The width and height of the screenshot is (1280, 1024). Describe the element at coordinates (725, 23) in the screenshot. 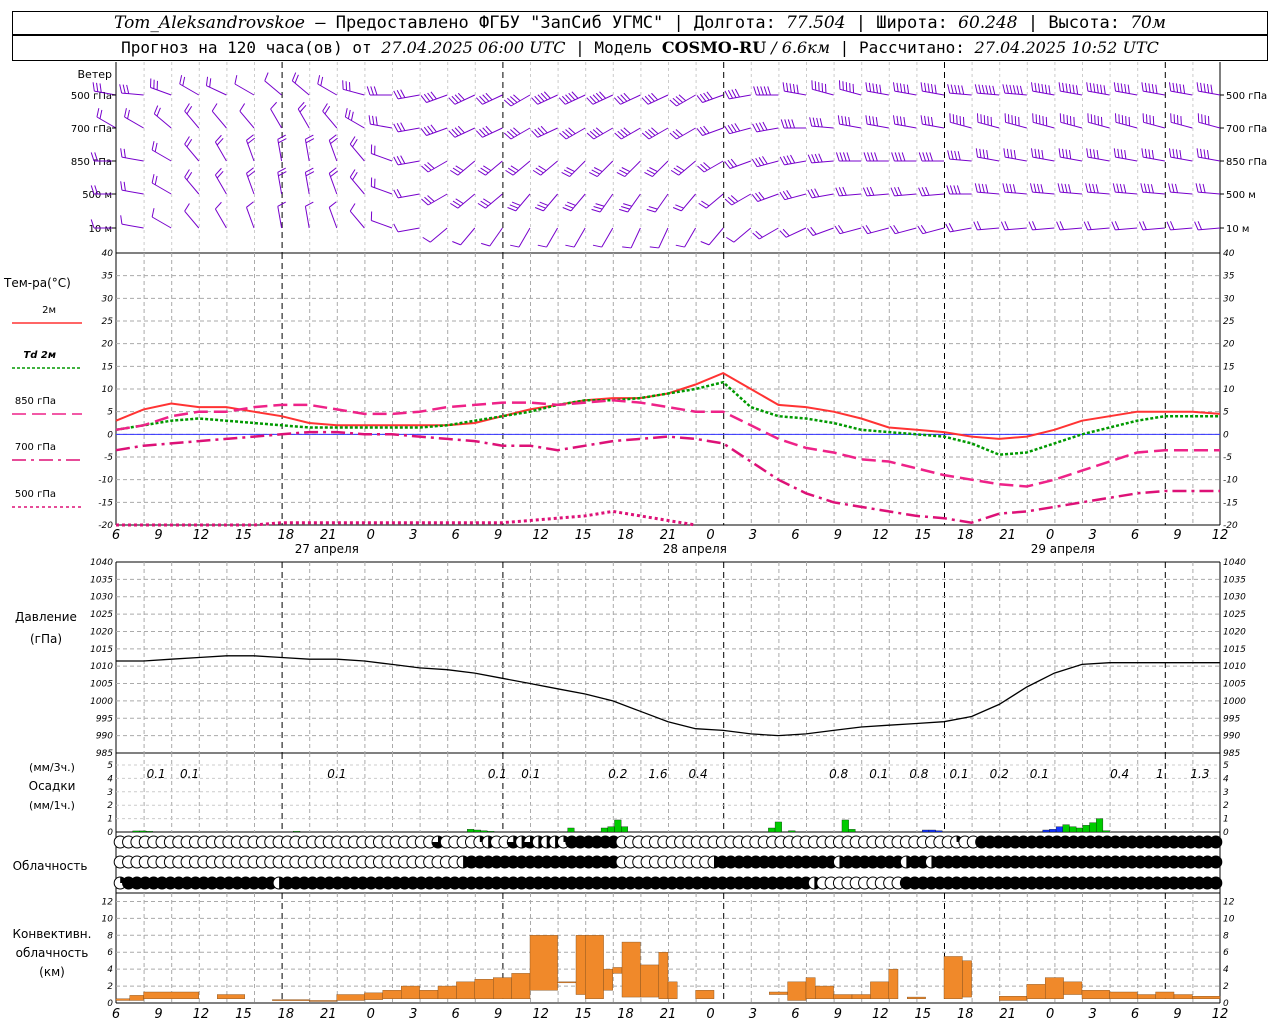

I see `longitude-label: | Долгота:` at that location.